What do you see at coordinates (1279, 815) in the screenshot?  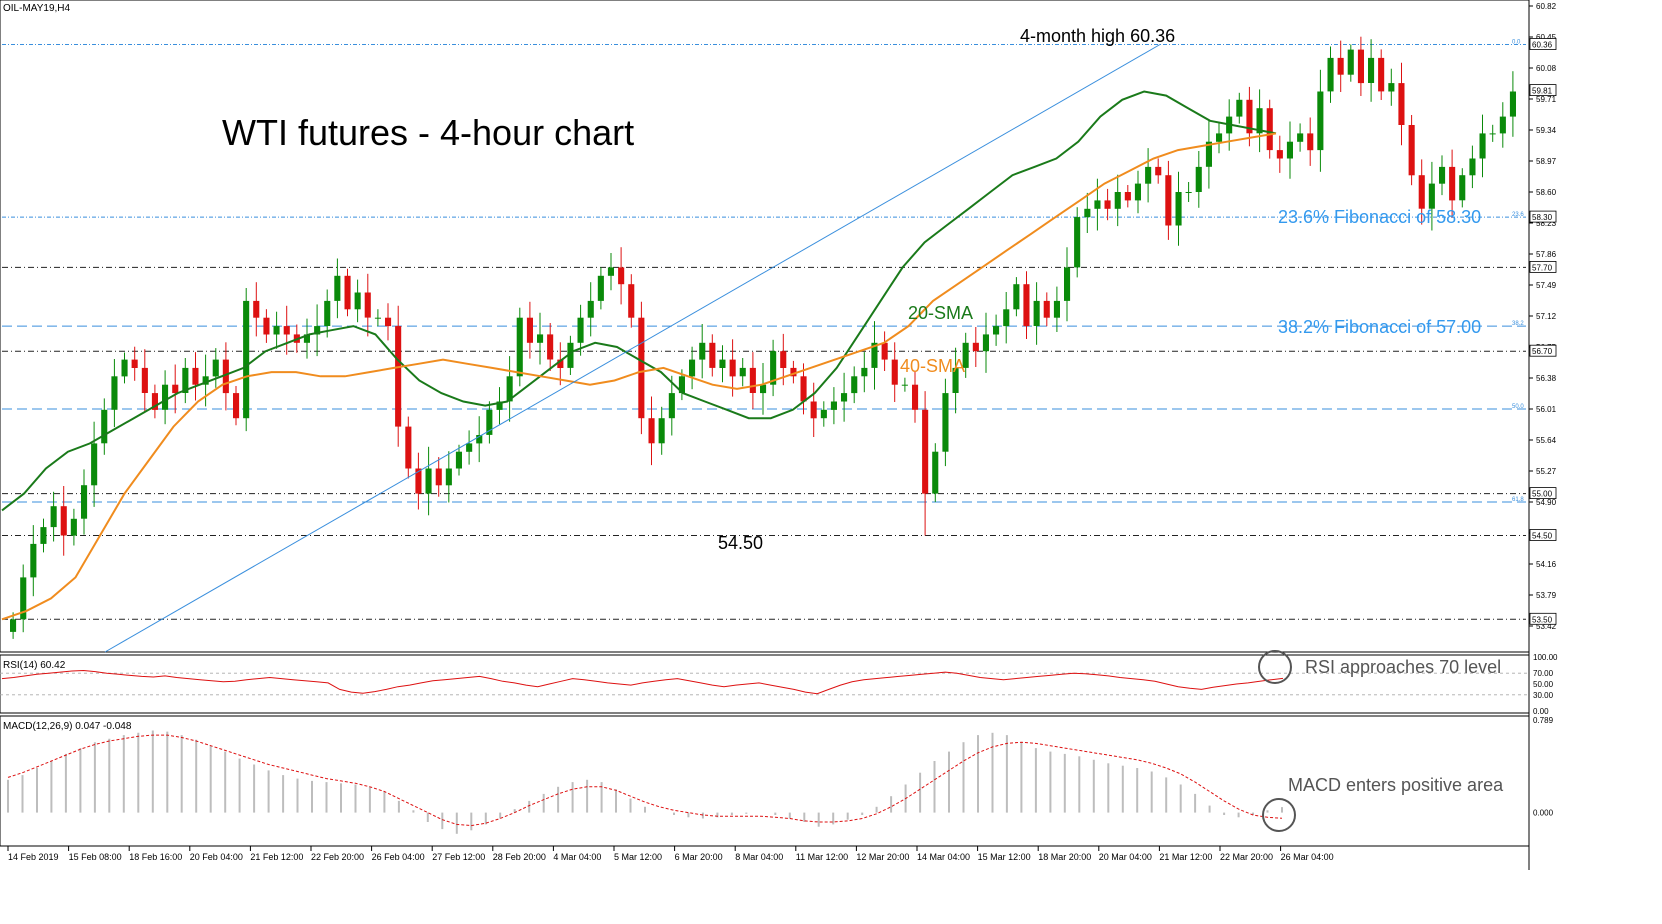 I see `macd-highlight-circle` at bounding box center [1279, 815].